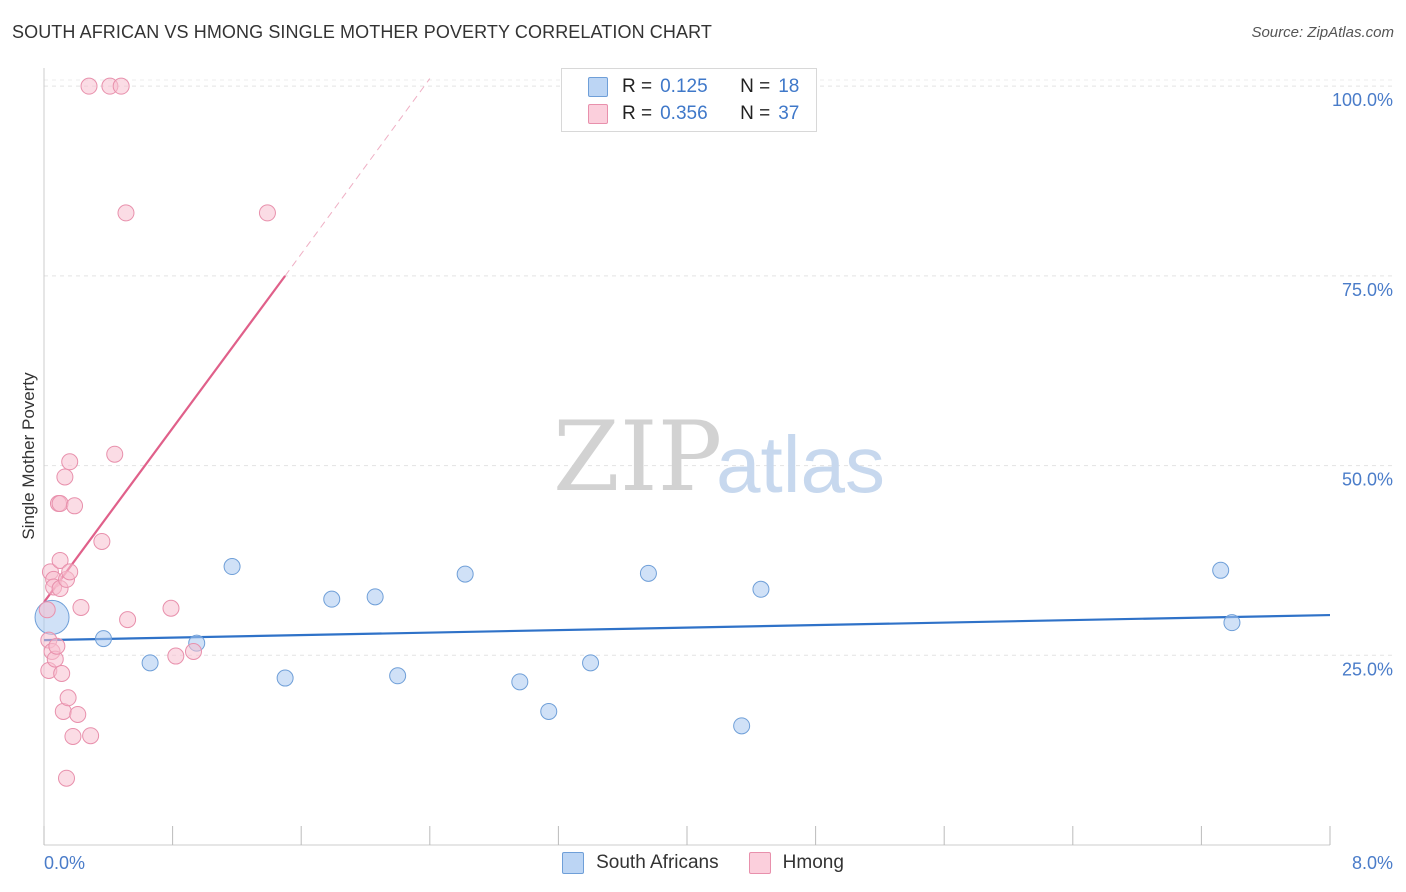  What do you see at coordinates (800, 464) in the screenshot?
I see `watermark-atlas: atlas` at bounding box center [800, 464].